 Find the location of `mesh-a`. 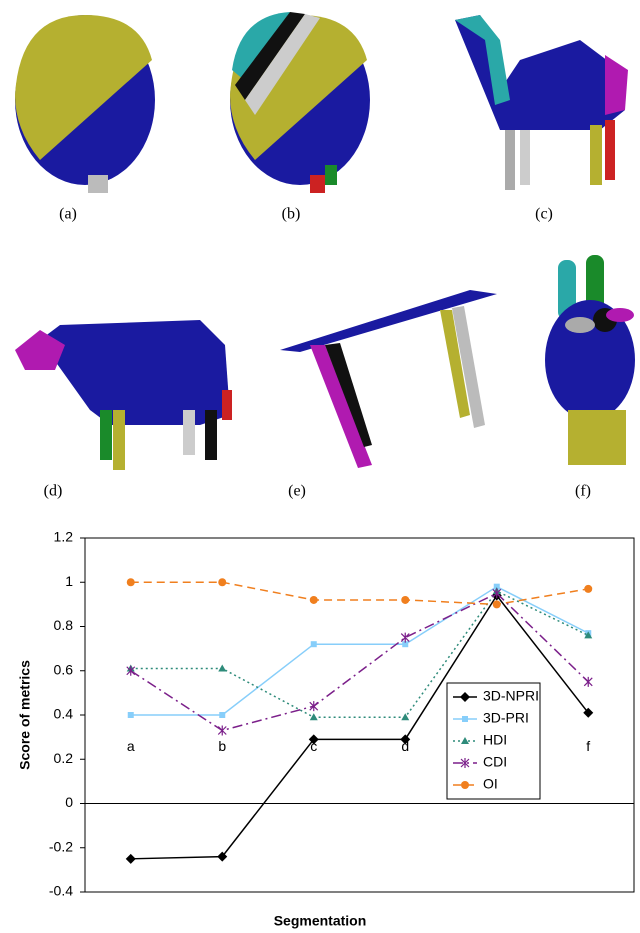

mesh-a is located at coordinates (85, 104).